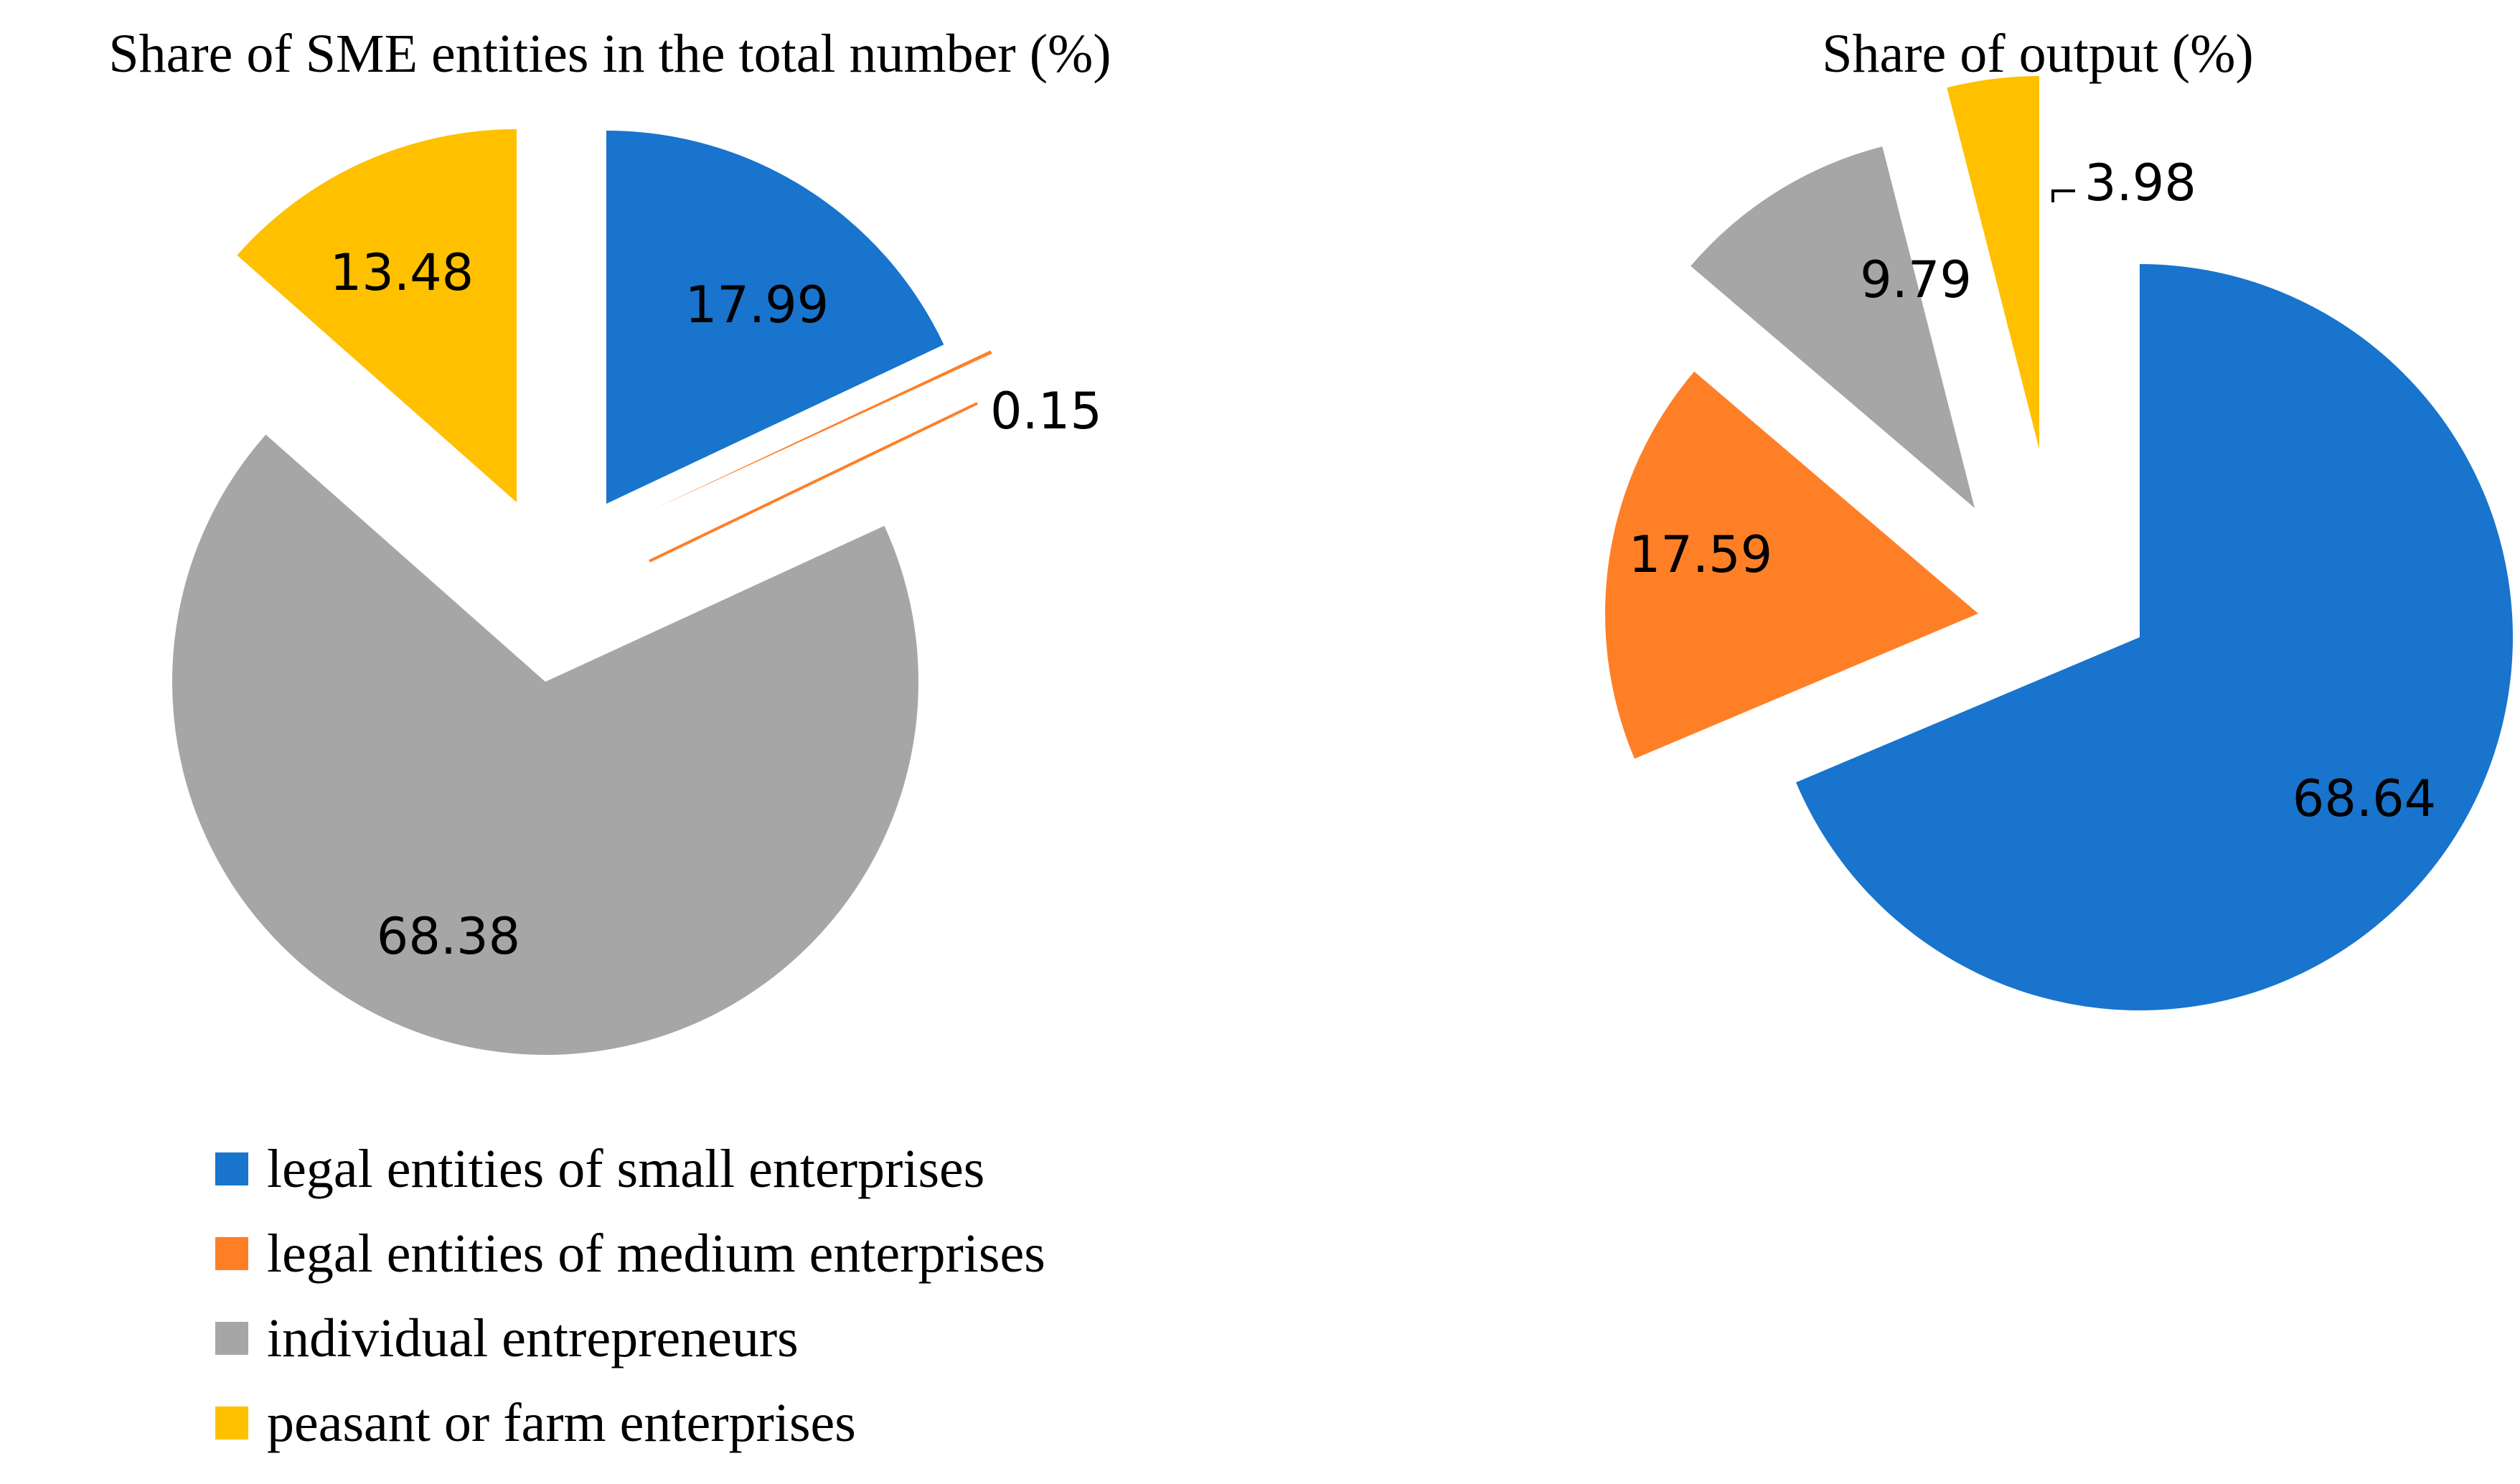  What do you see at coordinates (626, 1168) in the screenshot?
I see `legend-label-small-enterprises: legal entities of small enterprises` at bounding box center [626, 1168].